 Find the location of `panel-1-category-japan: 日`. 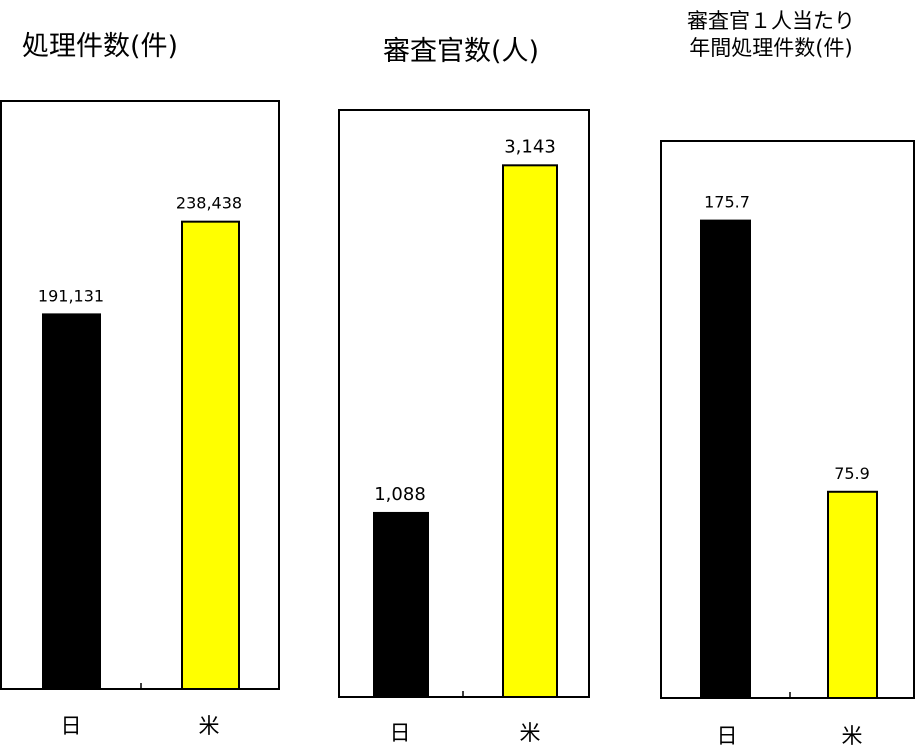

panel-1-category-japan: 日 is located at coordinates (71, 726).